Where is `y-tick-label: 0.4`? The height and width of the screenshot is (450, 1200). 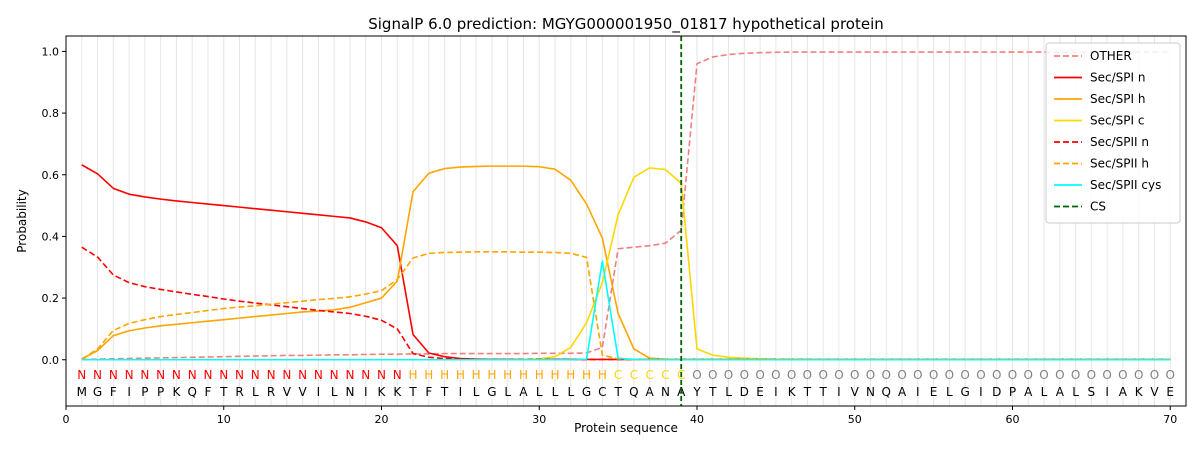 y-tick-label: 0.4 is located at coordinates (51, 236).